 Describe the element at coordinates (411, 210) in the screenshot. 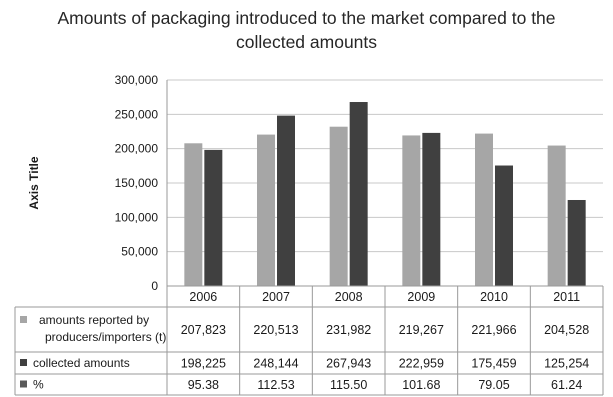

I see `bar-reported-2009` at that location.